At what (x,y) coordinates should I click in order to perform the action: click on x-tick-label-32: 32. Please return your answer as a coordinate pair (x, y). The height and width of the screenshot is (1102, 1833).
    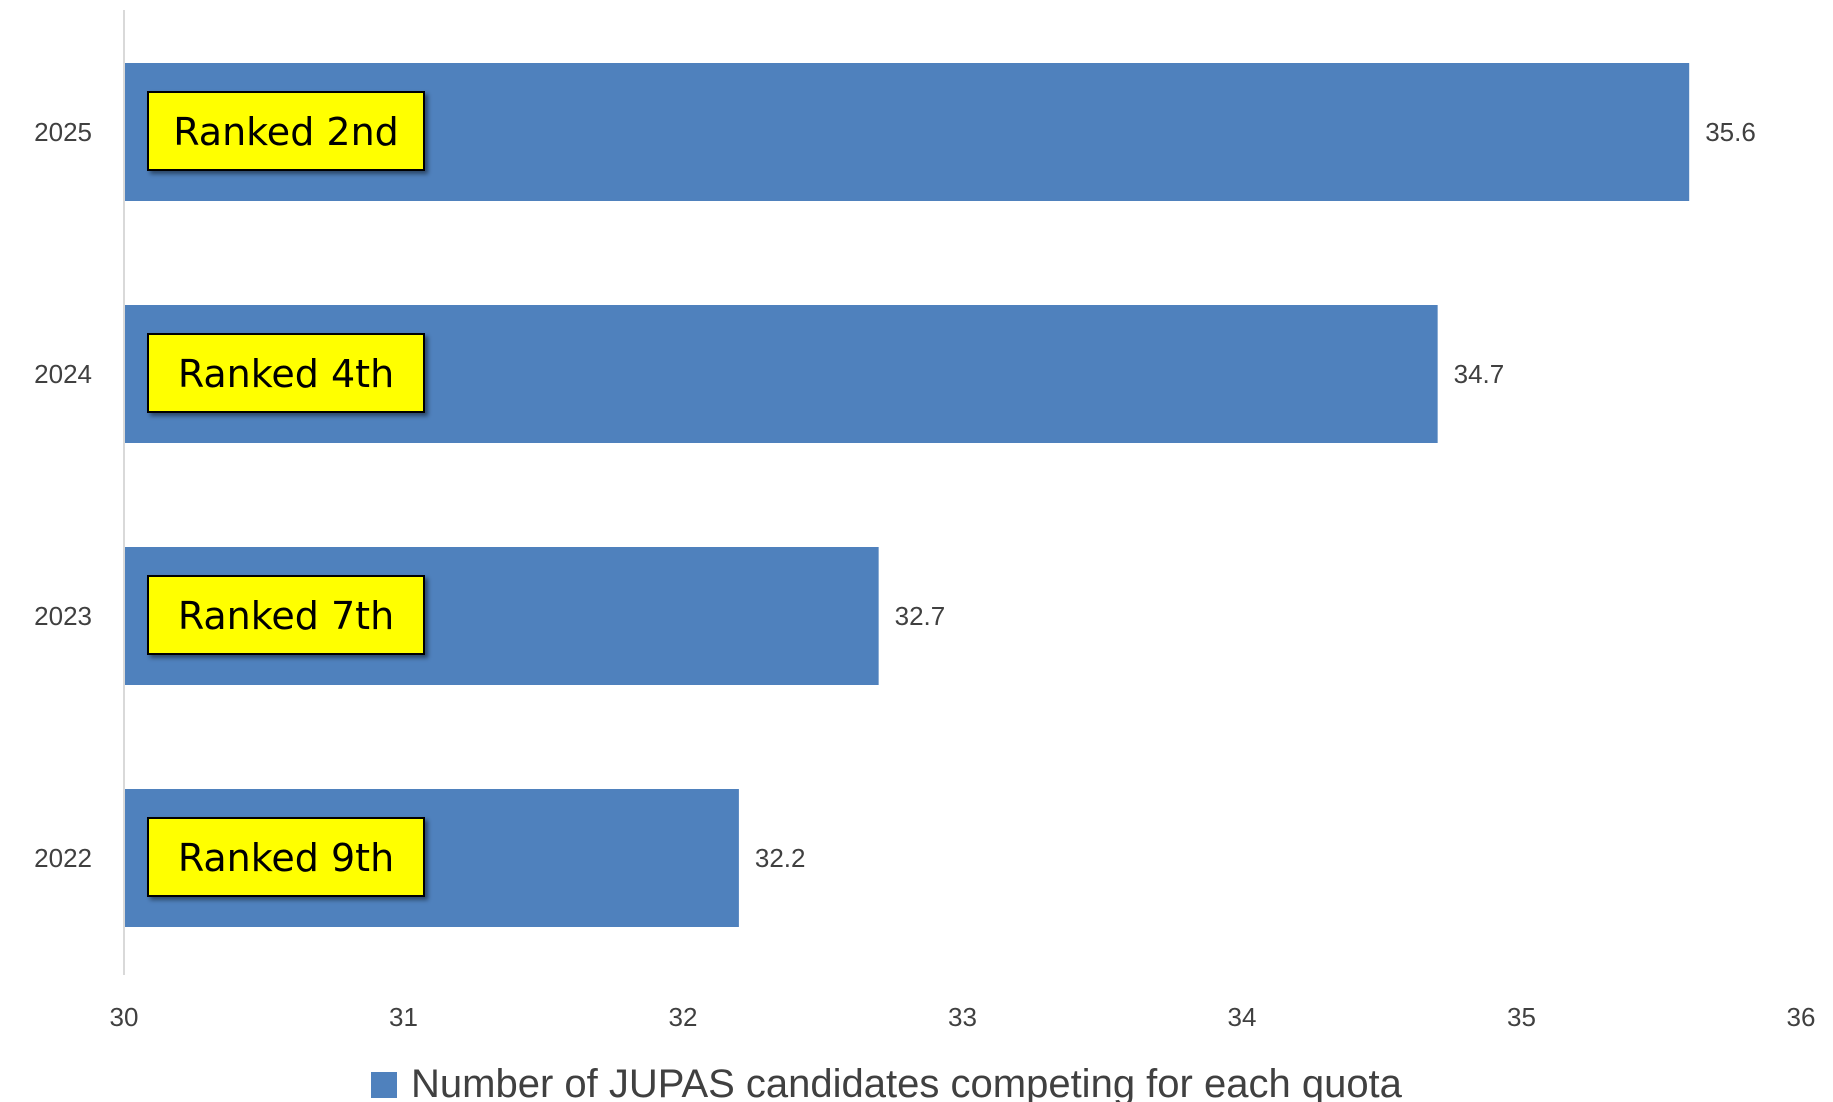
    Looking at the image, I should click on (683, 1017).